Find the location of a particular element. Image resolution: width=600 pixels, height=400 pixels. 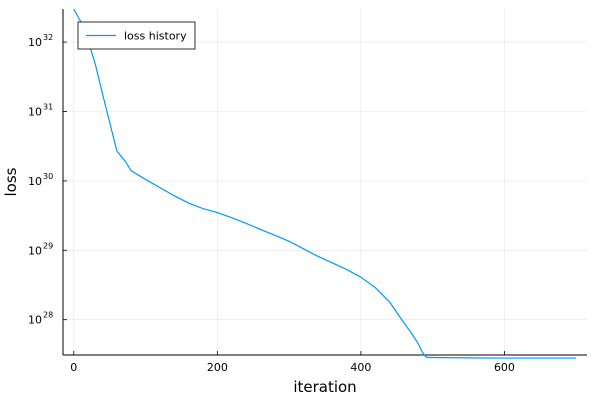

y-tick-label: 10 29 is located at coordinates (40, 249).